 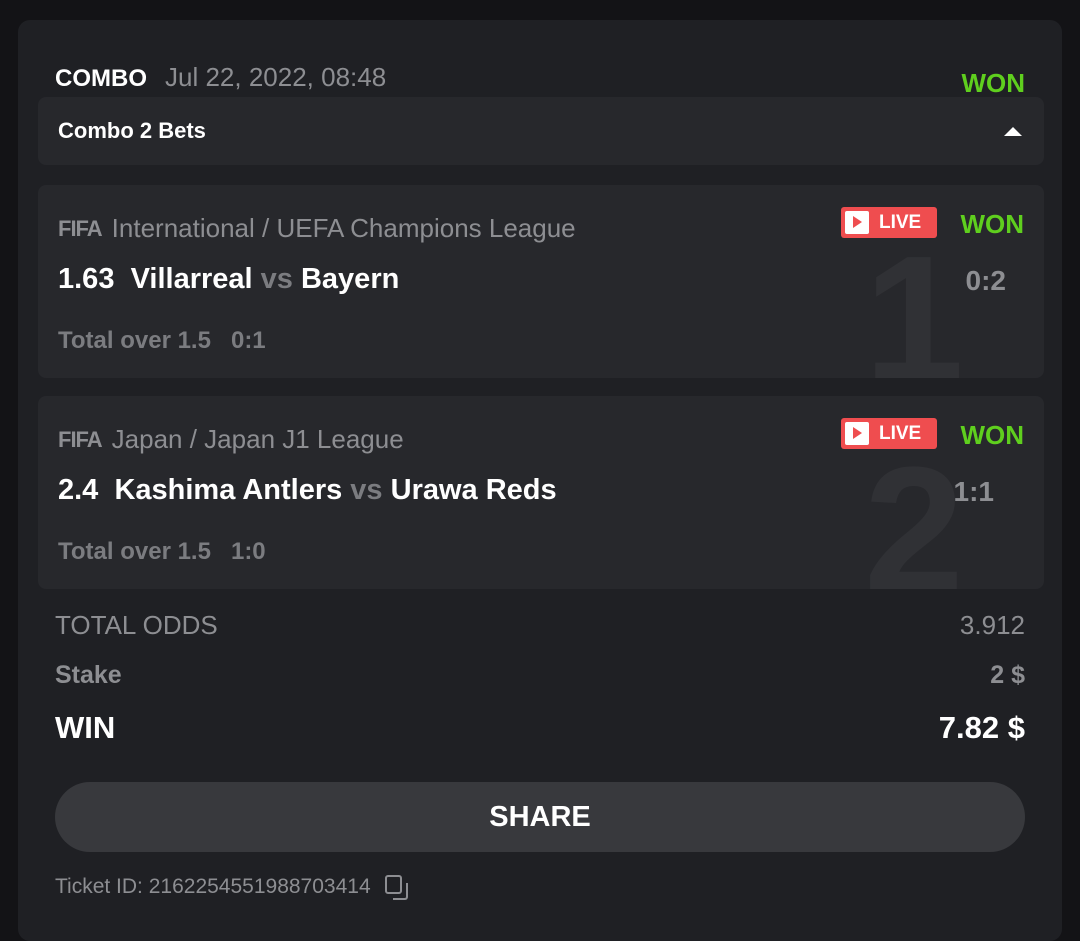 I want to click on home-team: Kashima Antlers, so click(x=228, y=490).